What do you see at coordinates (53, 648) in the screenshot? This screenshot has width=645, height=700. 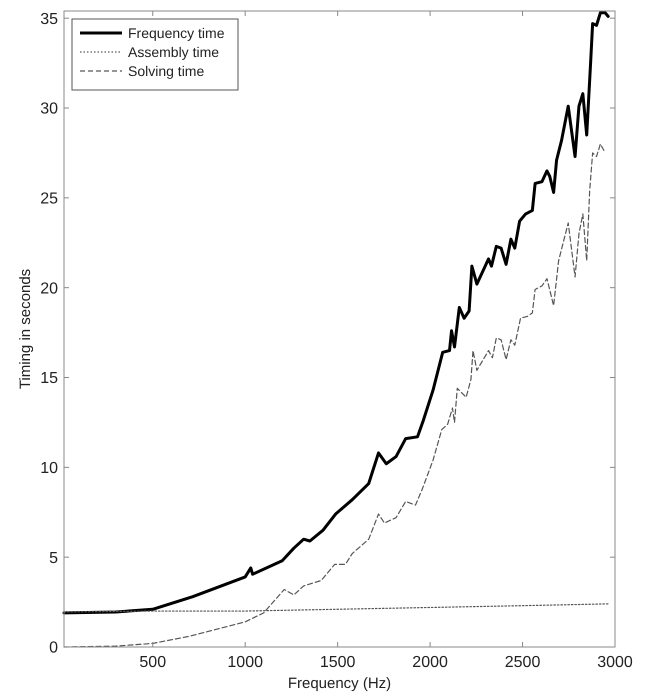 I see `y-tick-label: 0` at bounding box center [53, 648].